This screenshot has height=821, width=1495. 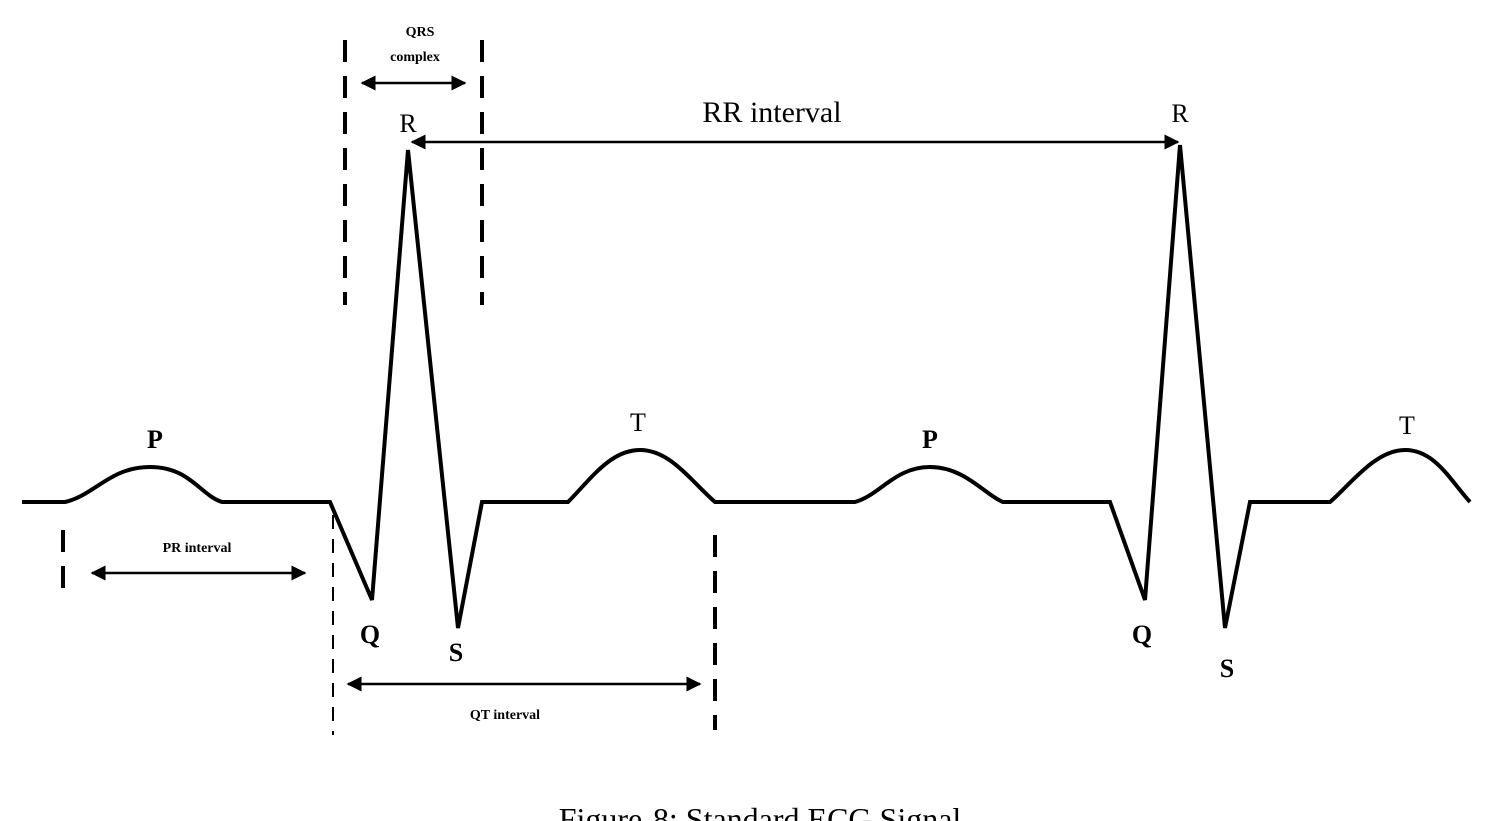 I want to click on qt-label: QT interval, so click(x=505, y=715).